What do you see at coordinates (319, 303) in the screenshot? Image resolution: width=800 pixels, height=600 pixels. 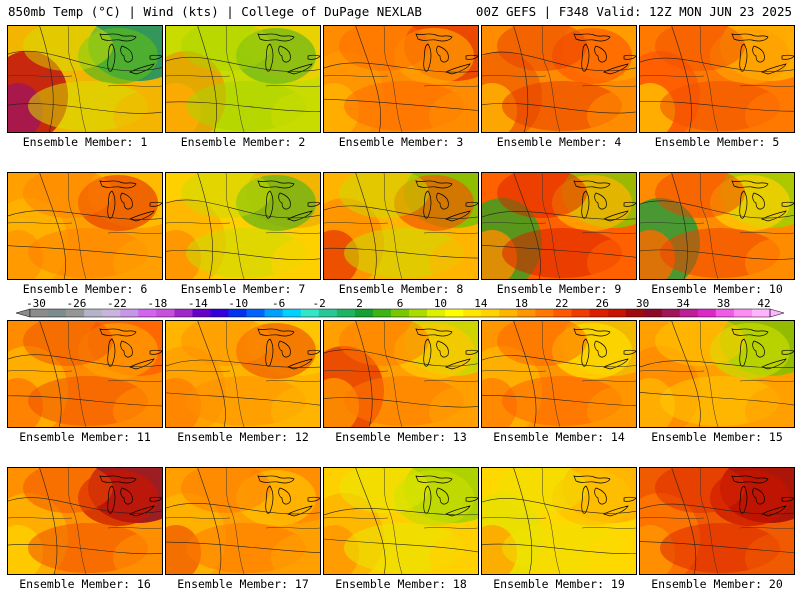 I see `colorbar-tick-label: -2` at bounding box center [319, 303].